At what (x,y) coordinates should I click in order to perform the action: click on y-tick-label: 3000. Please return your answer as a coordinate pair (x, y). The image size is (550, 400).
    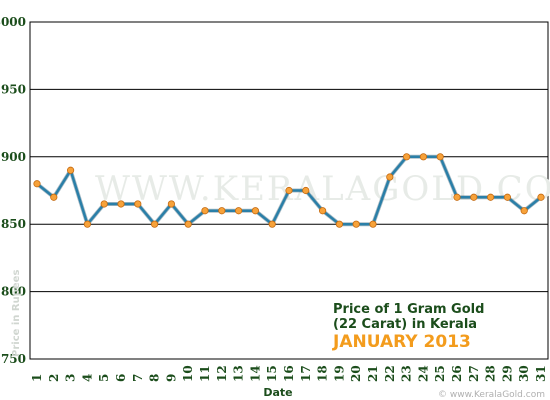
    Looking at the image, I should click on (13, 22).